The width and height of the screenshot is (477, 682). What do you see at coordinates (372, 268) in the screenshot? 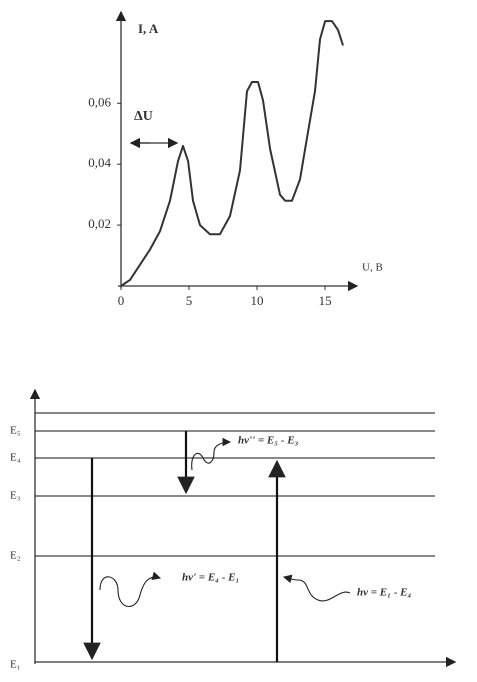
I see `x-axis-label: U, B` at bounding box center [372, 268].